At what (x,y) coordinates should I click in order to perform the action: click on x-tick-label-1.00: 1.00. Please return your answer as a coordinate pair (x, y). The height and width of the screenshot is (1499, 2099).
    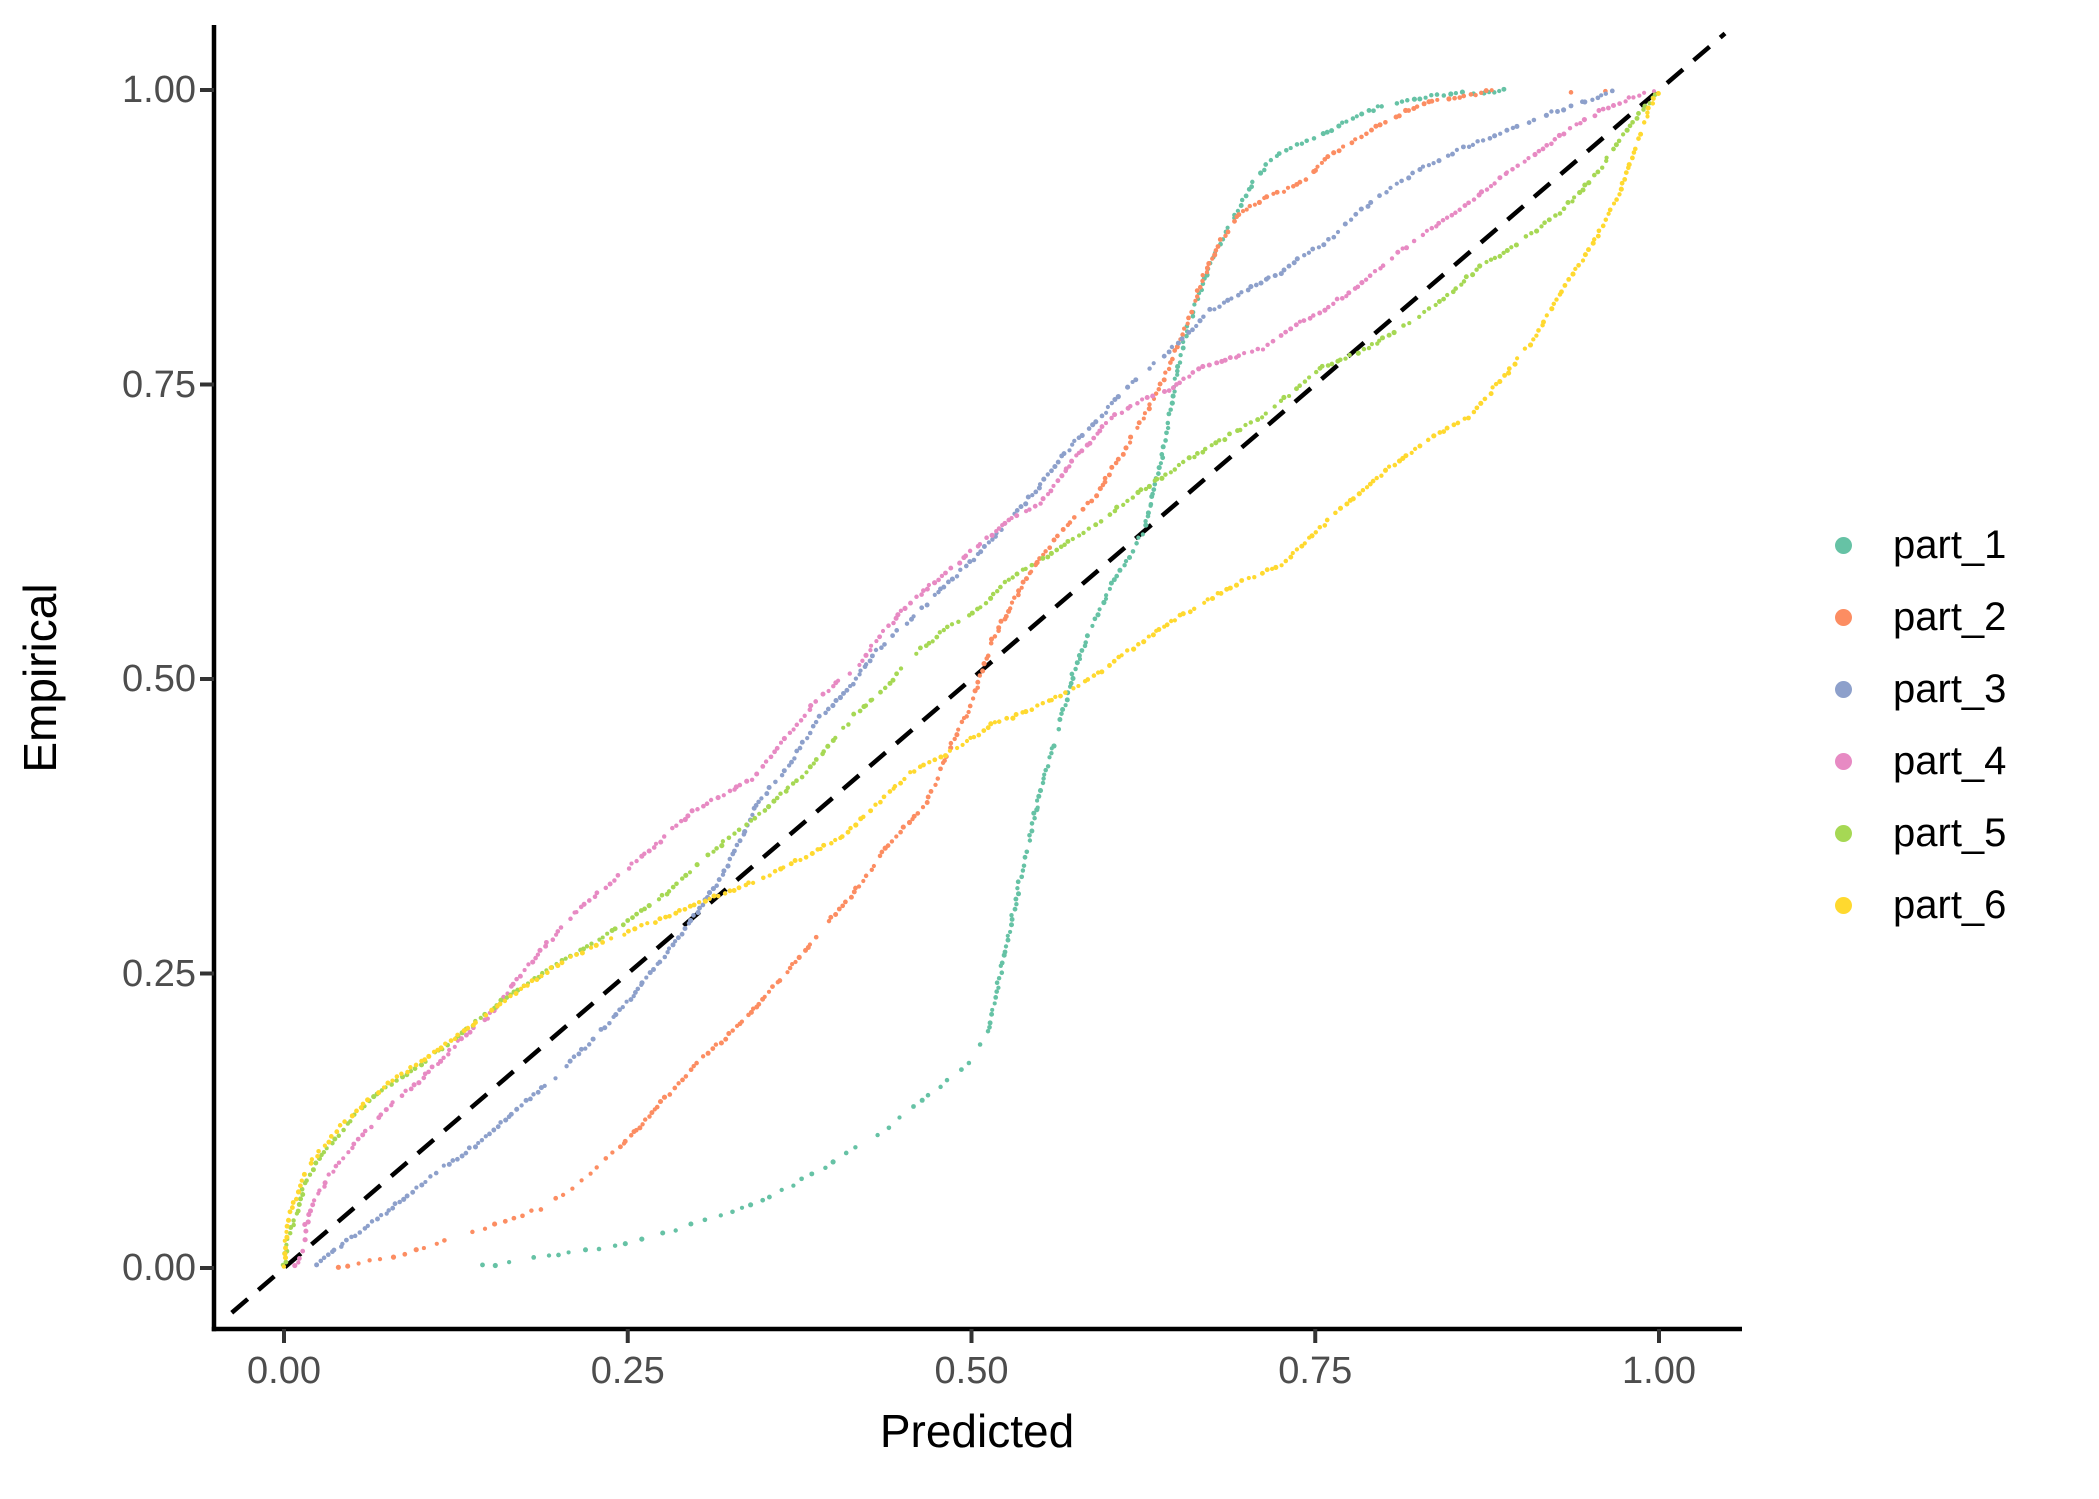
    Looking at the image, I should click on (1659, 1371).